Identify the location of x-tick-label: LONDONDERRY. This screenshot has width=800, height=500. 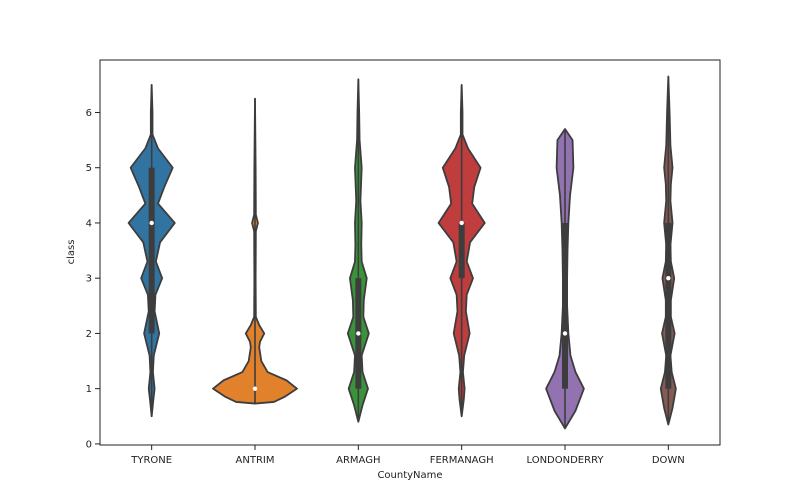
(565, 460).